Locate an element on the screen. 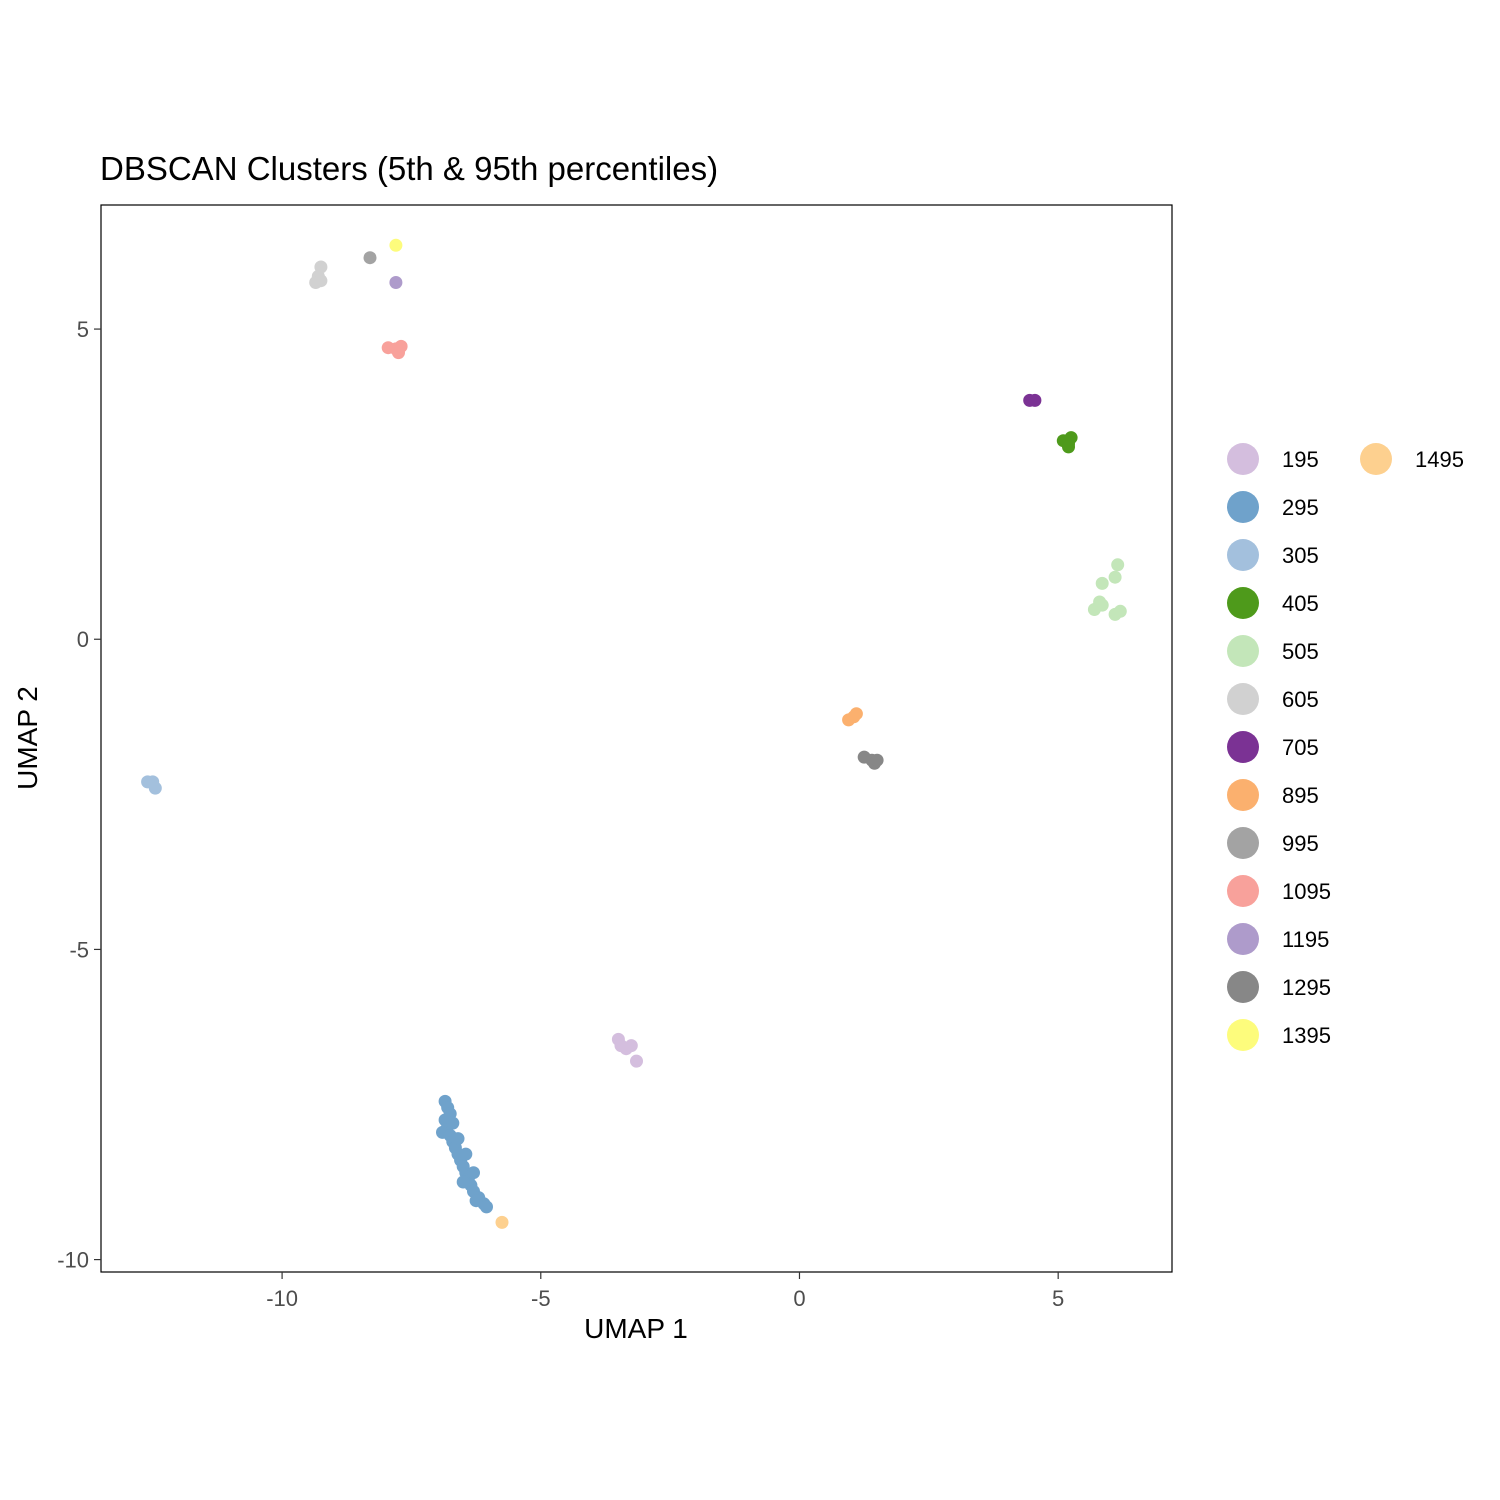  y-tick-label-1: -5 is located at coordinates (79, 949).